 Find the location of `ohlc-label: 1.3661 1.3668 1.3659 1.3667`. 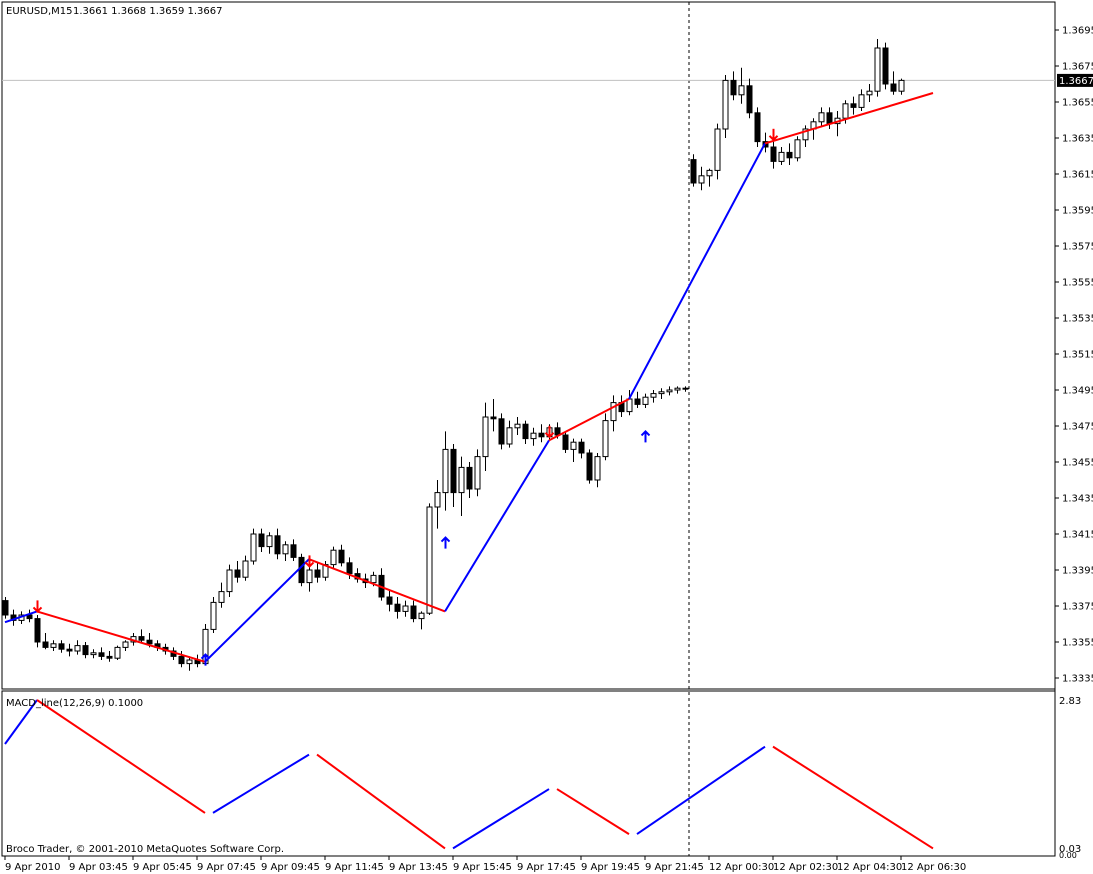

ohlc-label: 1.3661 1.3668 1.3659 1.3667 is located at coordinates (148, 11).